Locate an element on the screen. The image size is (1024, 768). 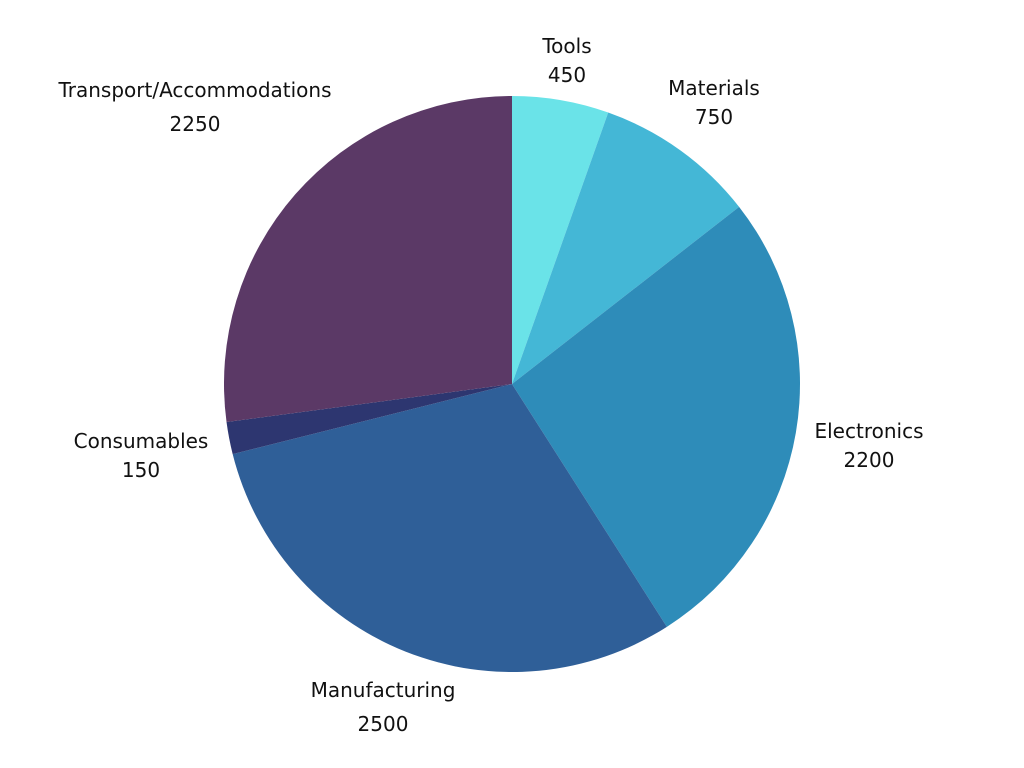
pie-slice-transport-accommodations is located at coordinates (367, 259).